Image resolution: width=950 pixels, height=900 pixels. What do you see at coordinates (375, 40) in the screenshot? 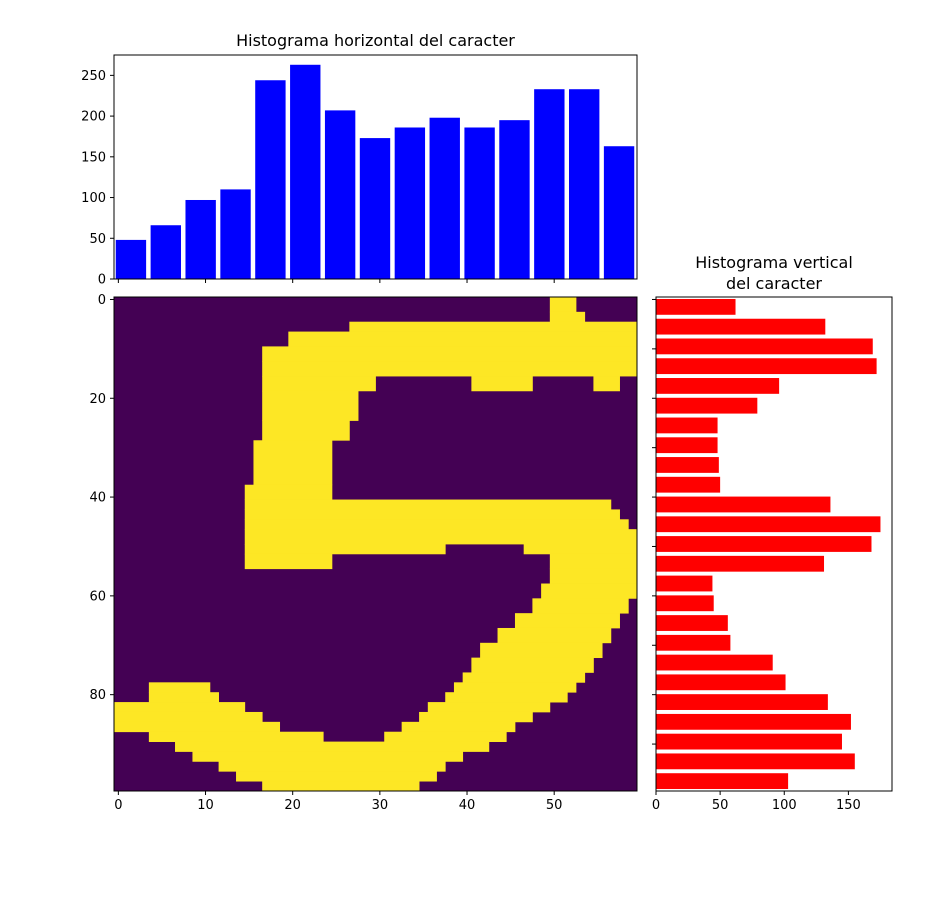
I see `horizontal-histogram-title: Histograma horizontal del caracter` at bounding box center [375, 40].